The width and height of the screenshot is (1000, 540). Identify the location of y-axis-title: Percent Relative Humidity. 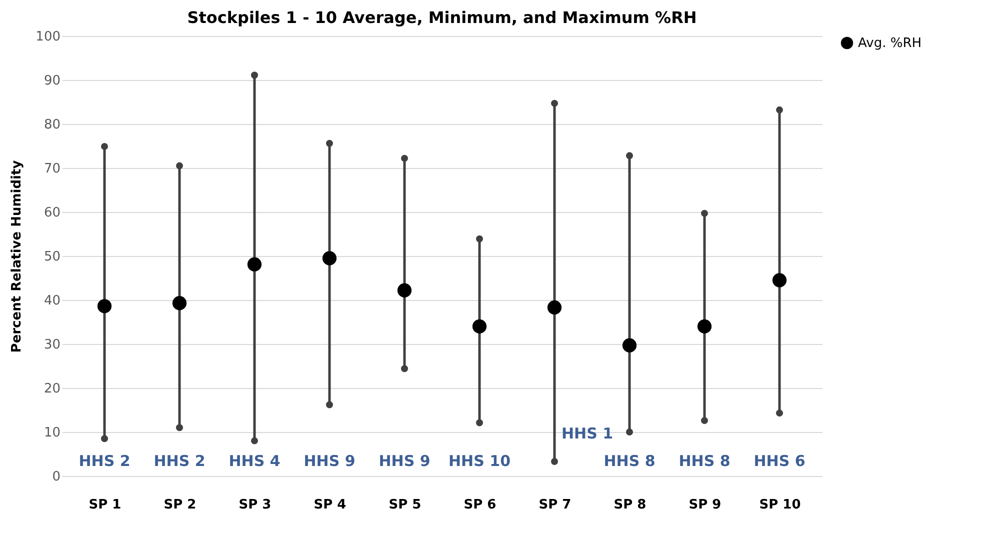
(17, 256).